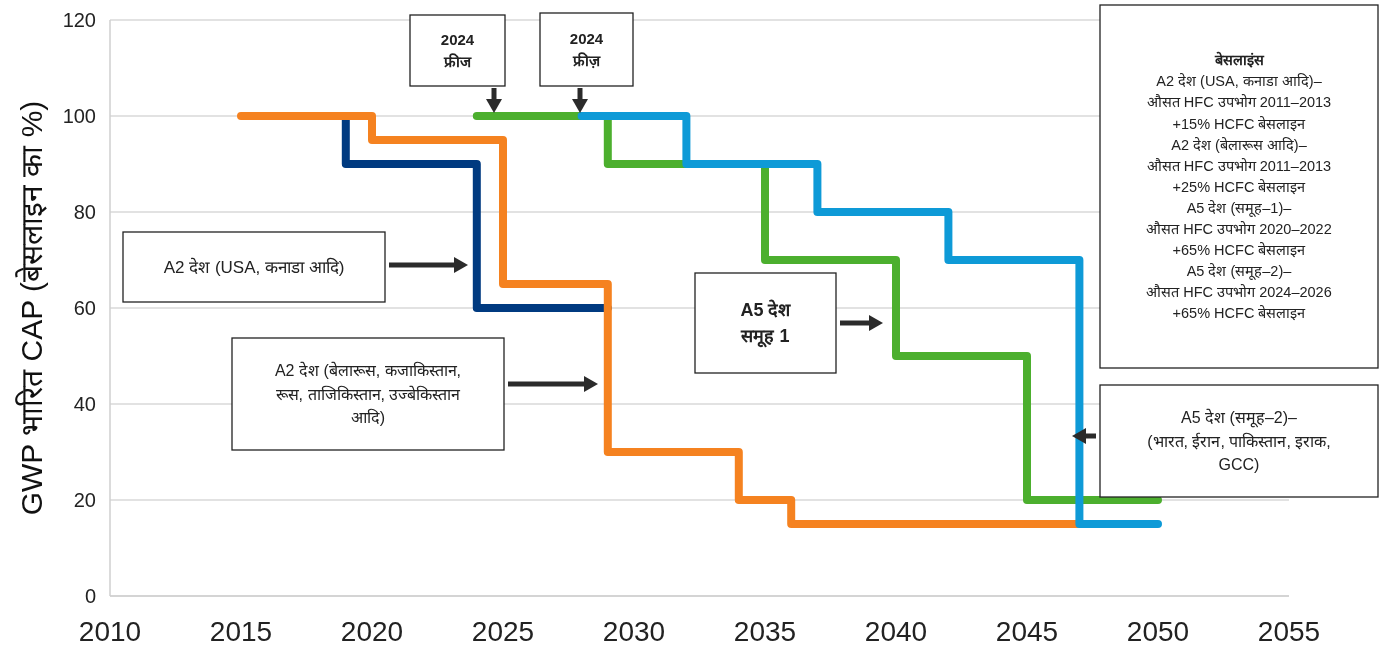  Describe the element at coordinates (1158, 631) in the screenshot. I see `x-tick-label: 2050` at that location.